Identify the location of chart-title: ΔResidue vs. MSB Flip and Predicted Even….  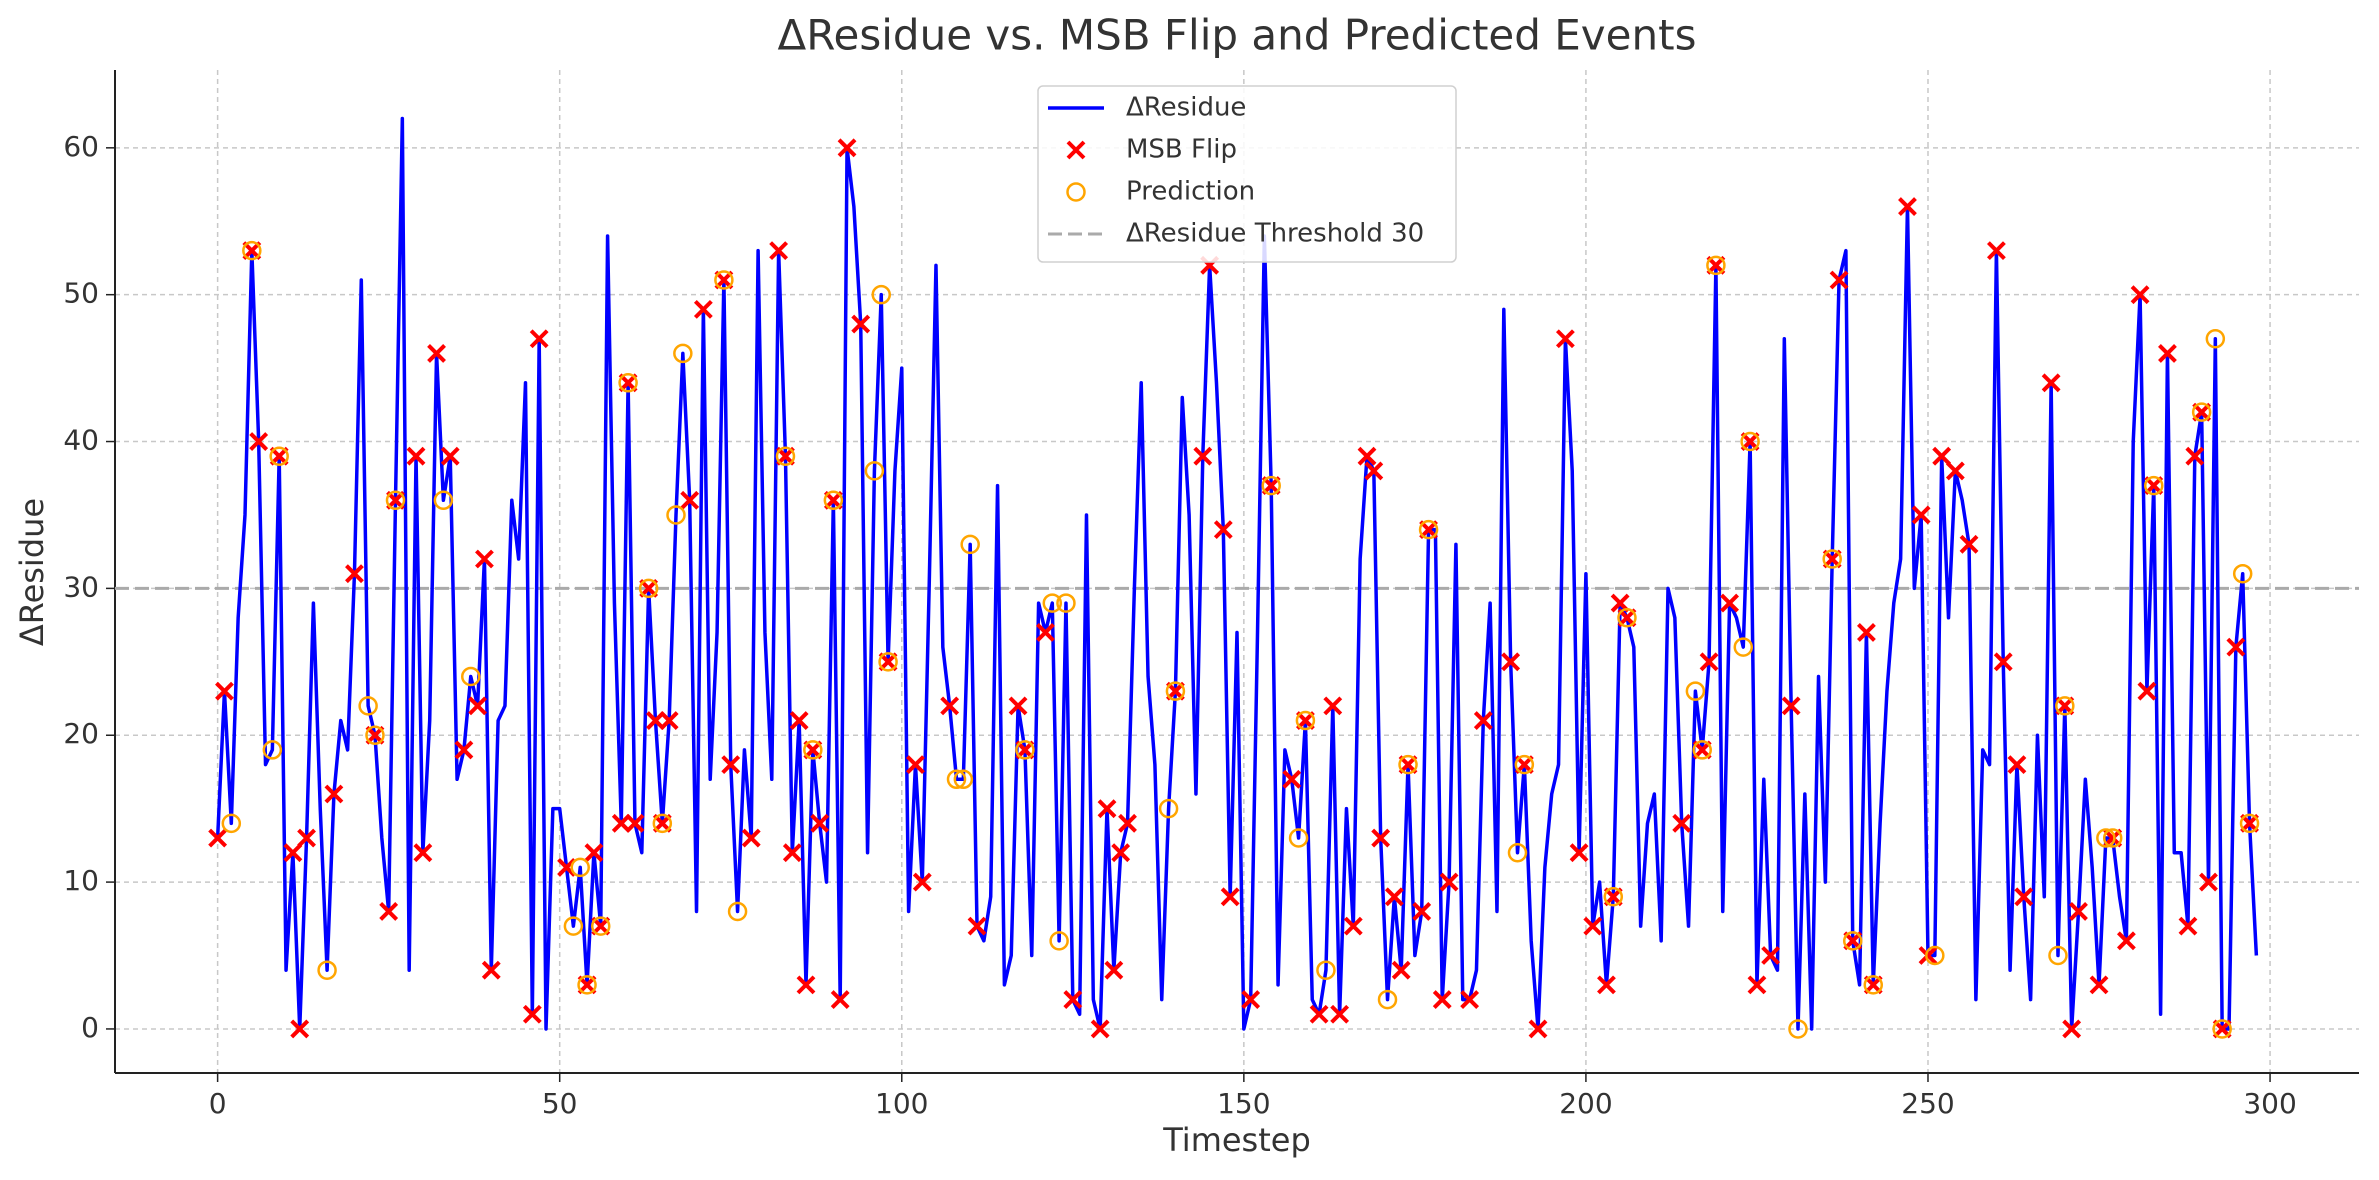
(1237, 35).